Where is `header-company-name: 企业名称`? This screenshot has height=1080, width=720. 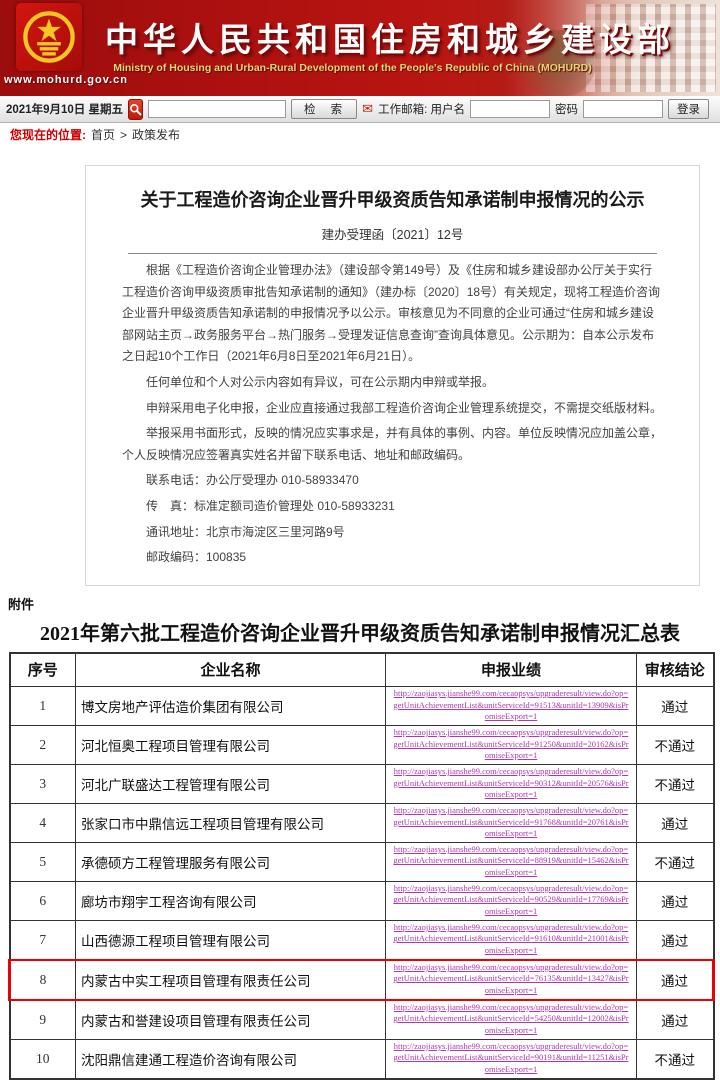 header-company-name: 企业名称 is located at coordinates (230, 670).